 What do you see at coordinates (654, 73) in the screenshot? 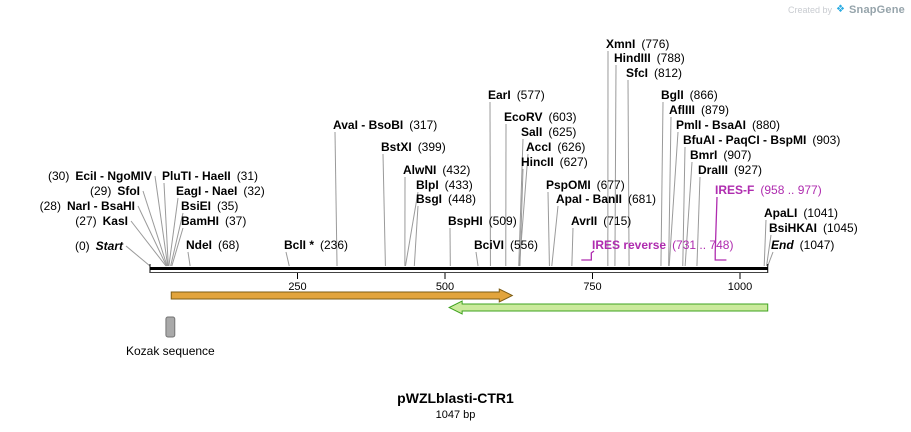
I see `enzyme-label: SfcI (812)` at bounding box center [654, 73].